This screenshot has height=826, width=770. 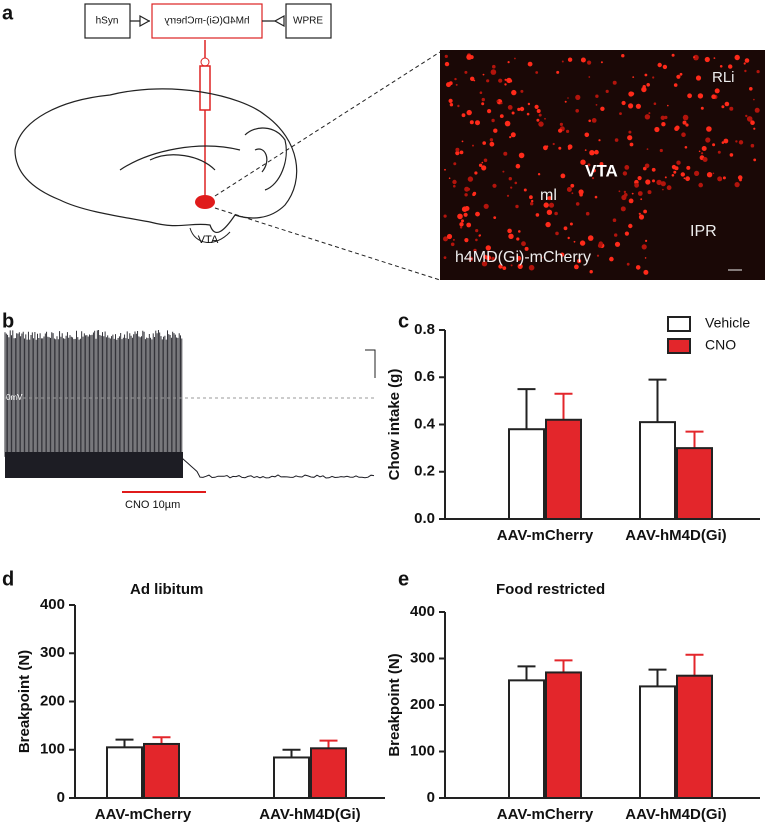 I want to click on y-axis-label: Chow intake (g), so click(x=394, y=425).